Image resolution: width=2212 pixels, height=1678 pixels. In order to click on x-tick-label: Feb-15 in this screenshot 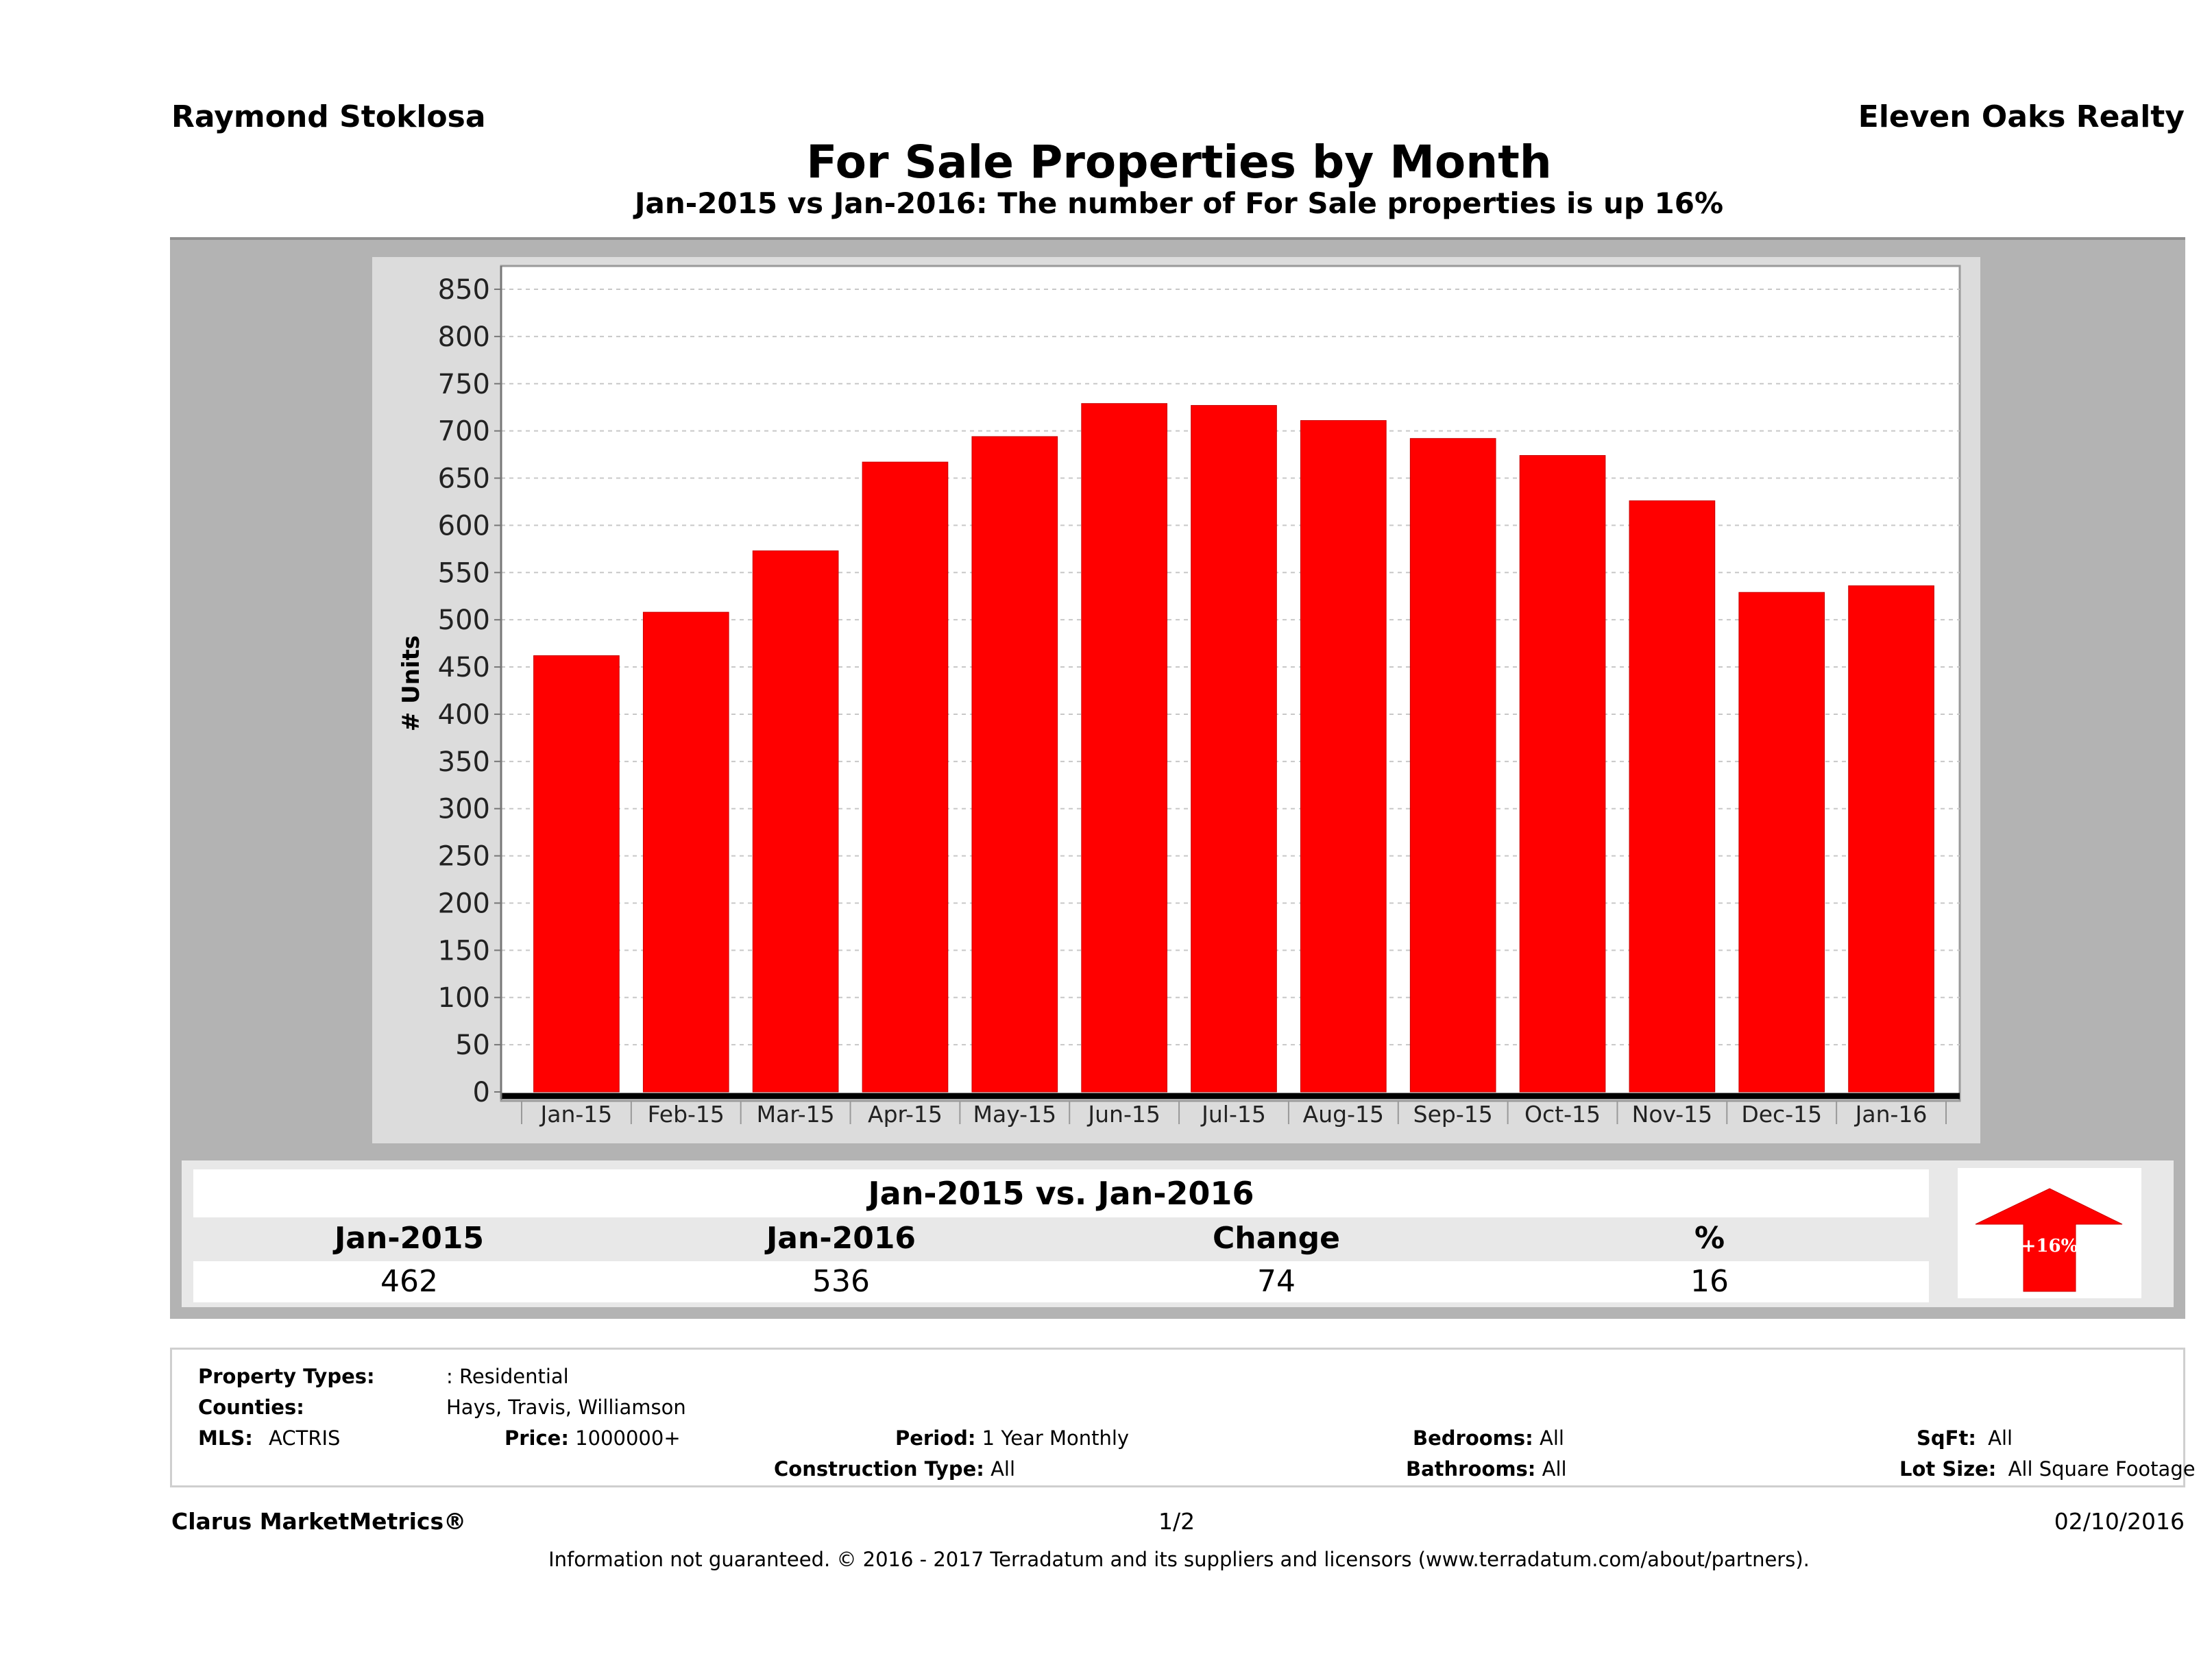, I will do `click(686, 1114)`.